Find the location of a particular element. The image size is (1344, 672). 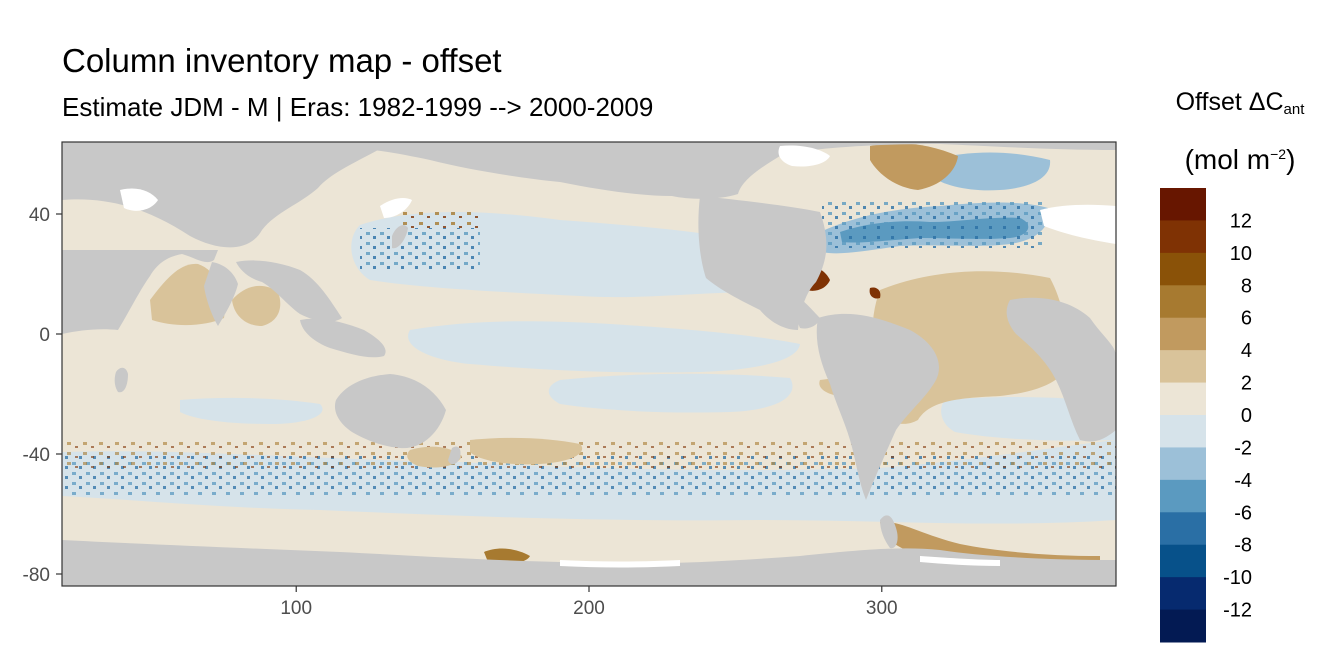

region-south-pacific-positive-band is located at coordinates (526, 451).